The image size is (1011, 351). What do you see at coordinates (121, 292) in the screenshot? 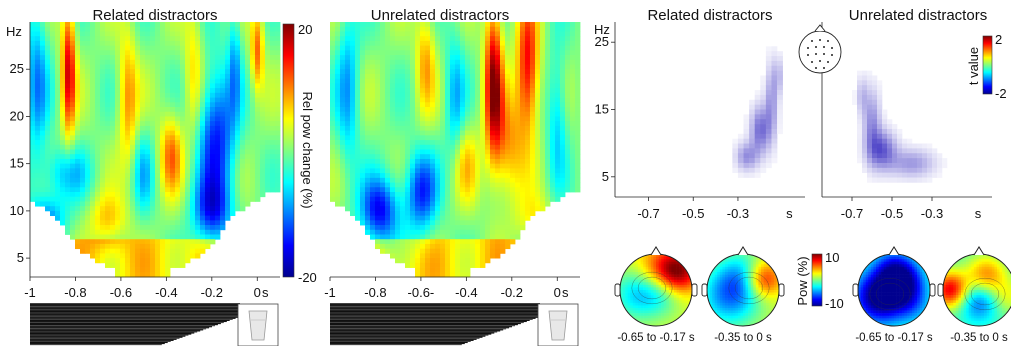
I see `x-tick-label: -0.6` at bounding box center [121, 292].